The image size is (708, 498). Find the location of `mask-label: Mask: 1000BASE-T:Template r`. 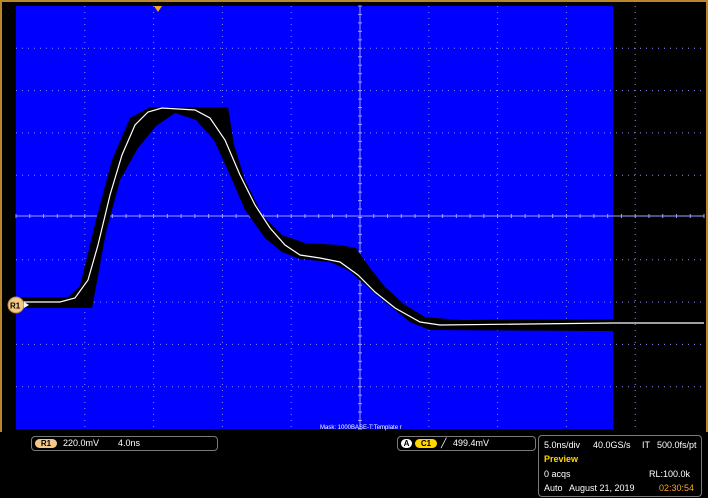

mask-label: Mask: 1000BASE-T:Template r is located at coordinates (361, 428).